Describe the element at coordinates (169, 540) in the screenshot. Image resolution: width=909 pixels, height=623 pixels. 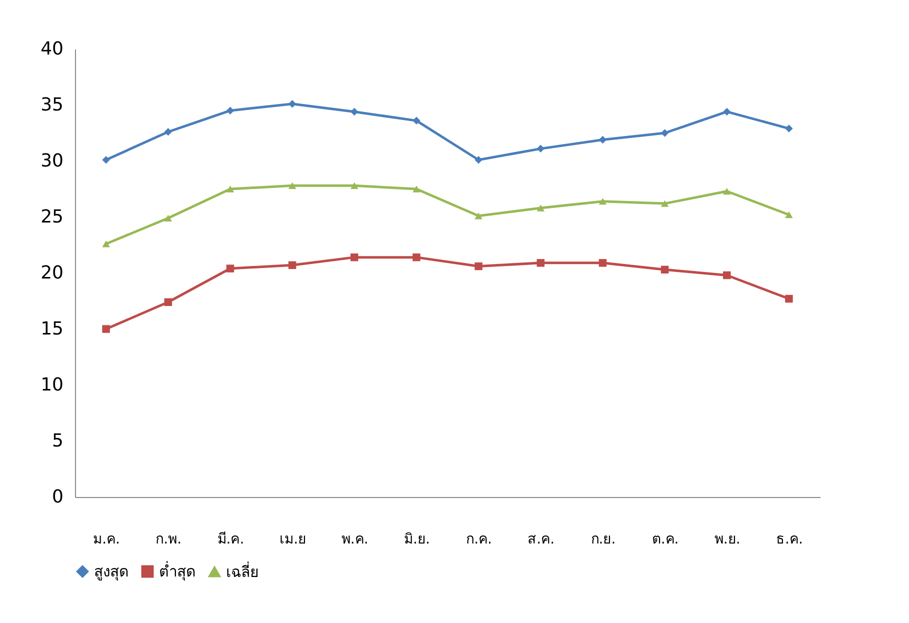
I see `x-tick-label: ก.พ.` at that location.